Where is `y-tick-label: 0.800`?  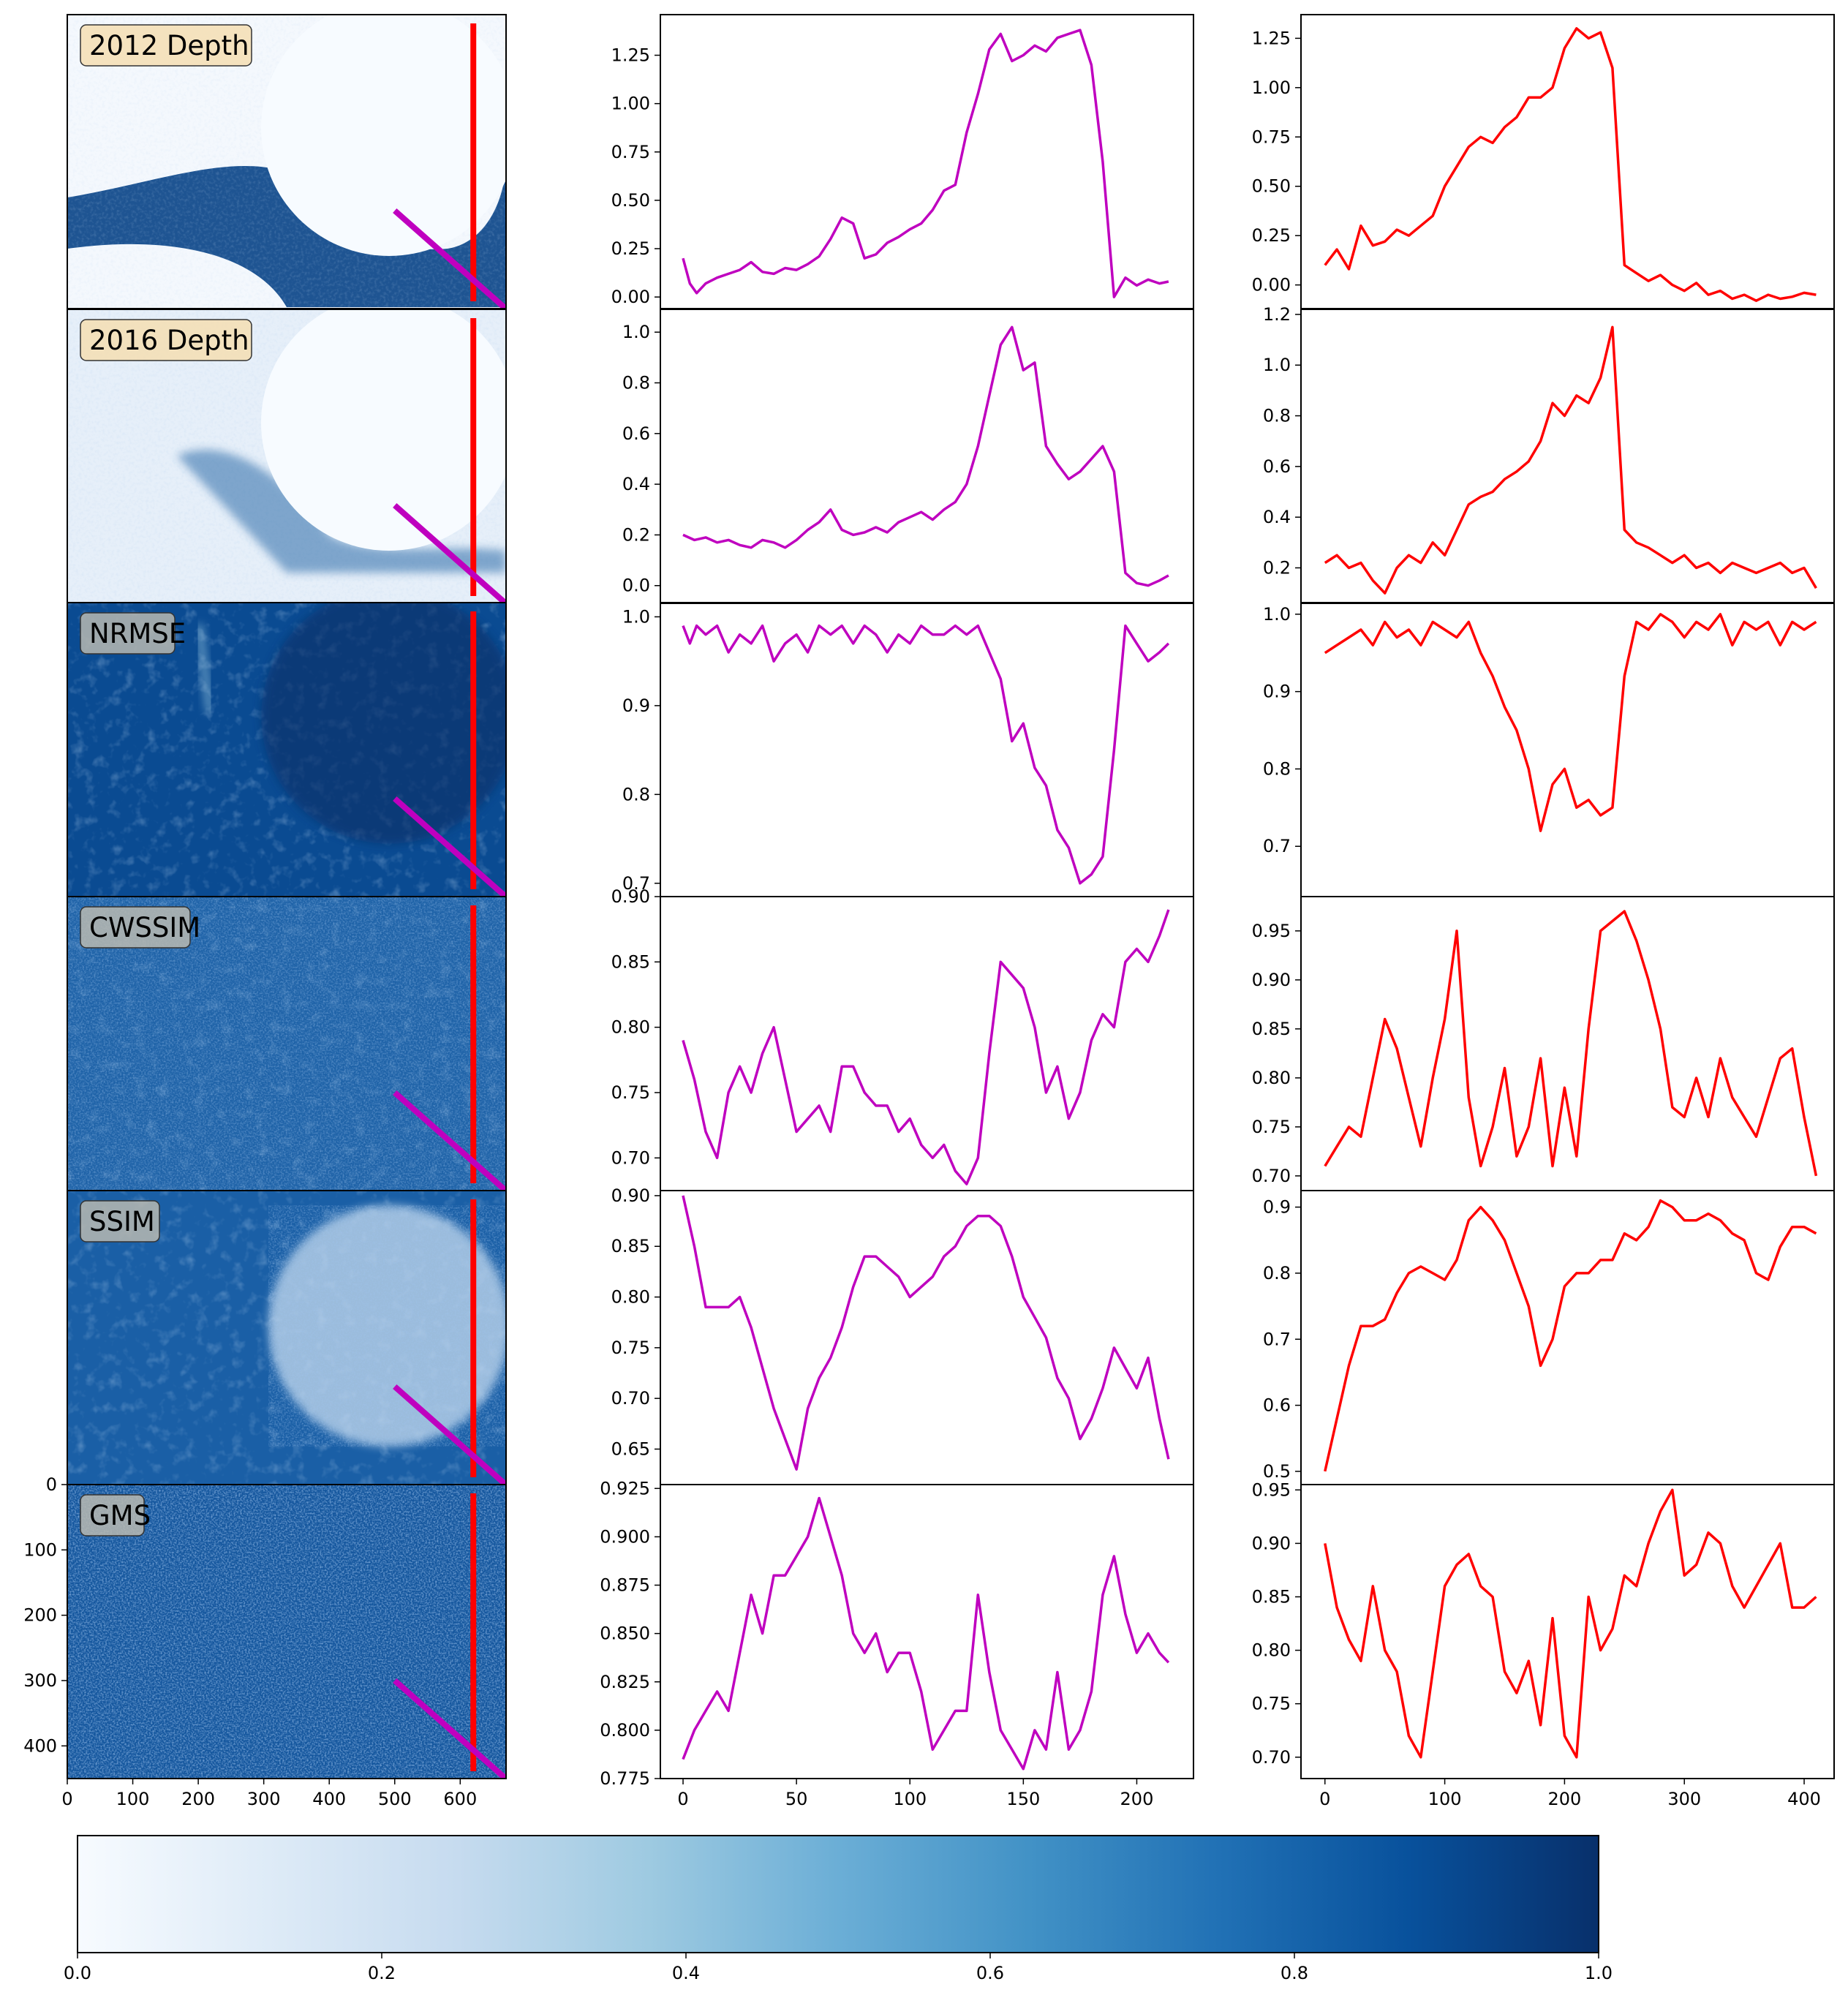
y-tick-label: 0.800 is located at coordinates (625, 1730).